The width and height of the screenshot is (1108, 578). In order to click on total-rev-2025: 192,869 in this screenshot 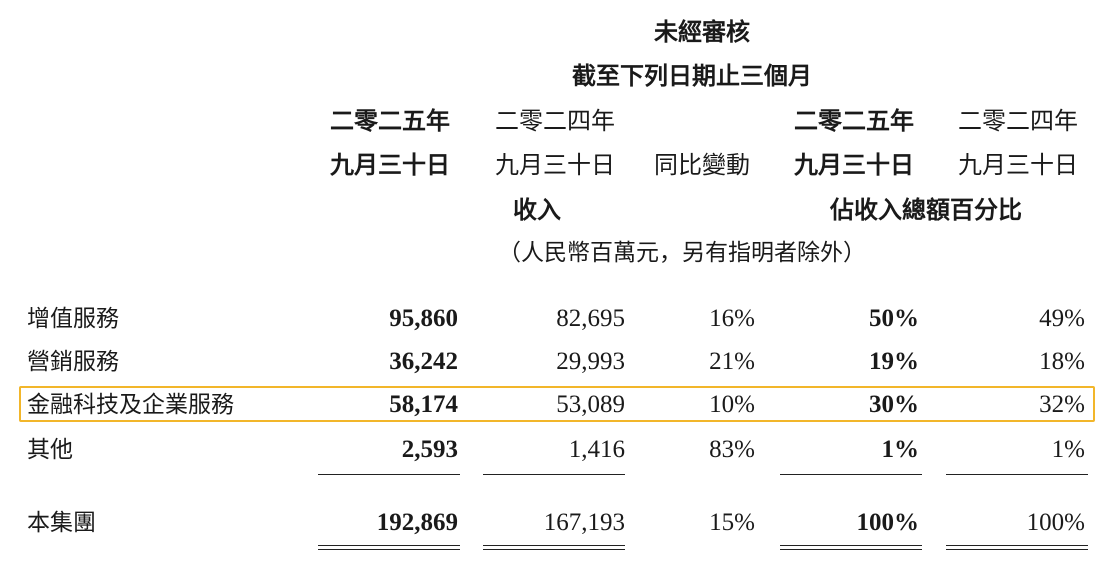, I will do `click(417, 522)`.